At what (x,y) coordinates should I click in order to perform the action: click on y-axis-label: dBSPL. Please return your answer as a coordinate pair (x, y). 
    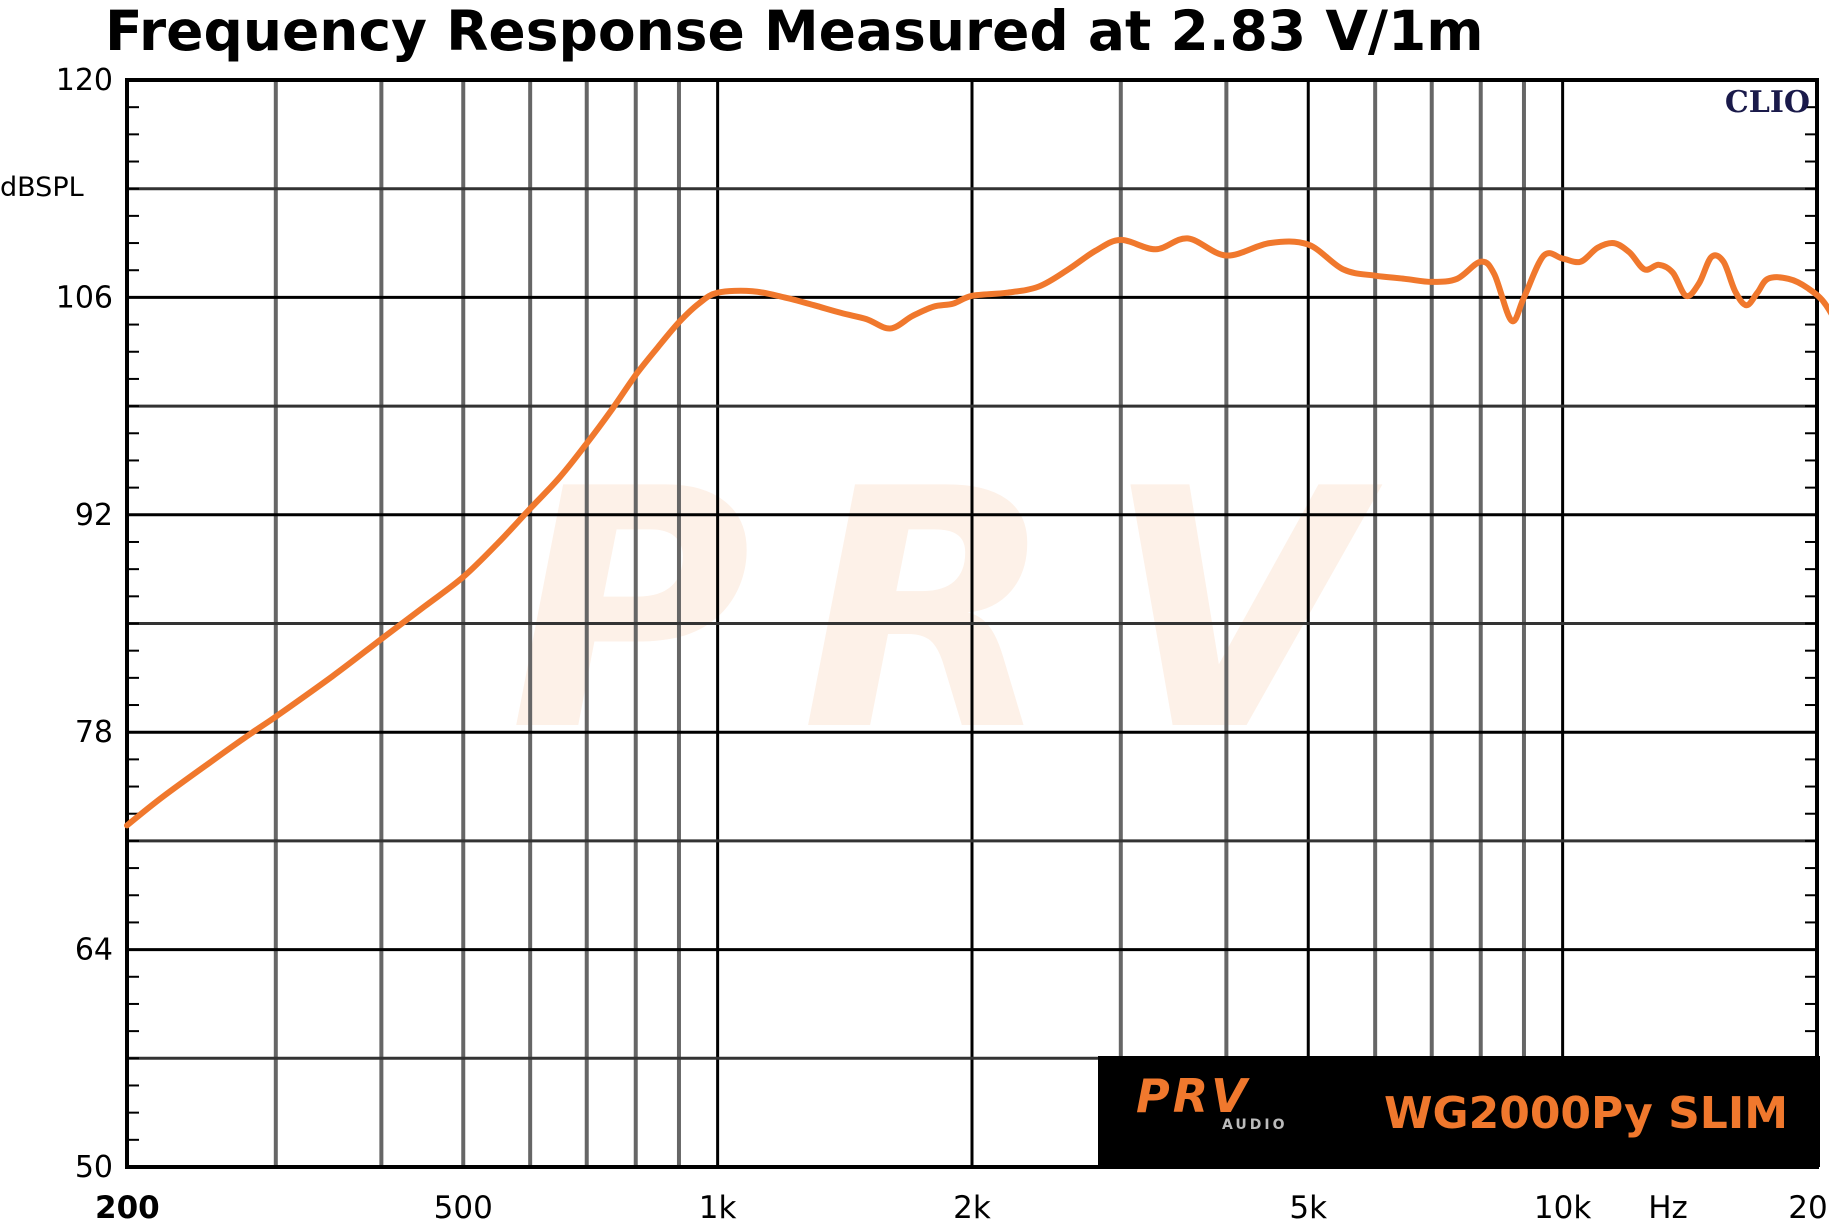
    Looking at the image, I should click on (42, 187).